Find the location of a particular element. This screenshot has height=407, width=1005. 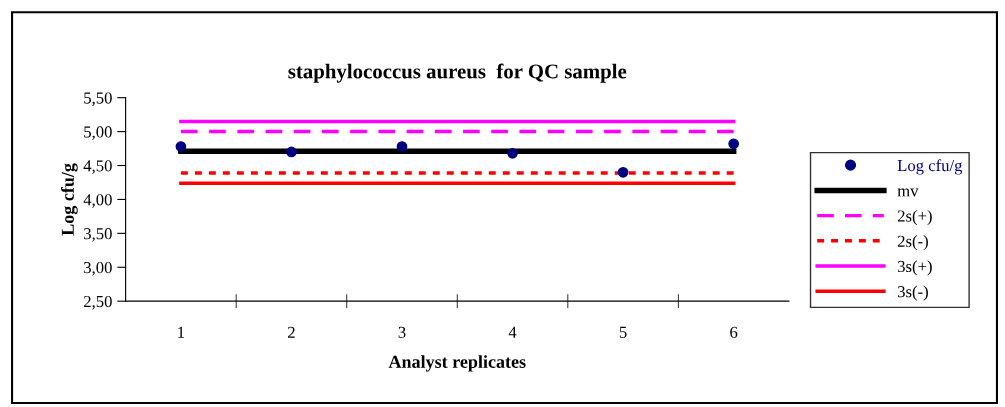

x-tick-label: 3 is located at coordinates (402, 332).